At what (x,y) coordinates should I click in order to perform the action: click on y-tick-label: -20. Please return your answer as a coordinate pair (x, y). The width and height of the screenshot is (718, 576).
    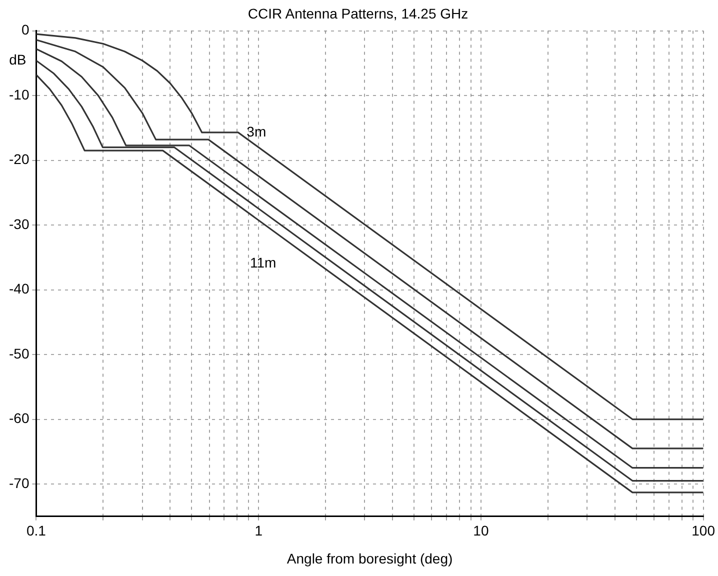
    Looking at the image, I should click on (19, 159).